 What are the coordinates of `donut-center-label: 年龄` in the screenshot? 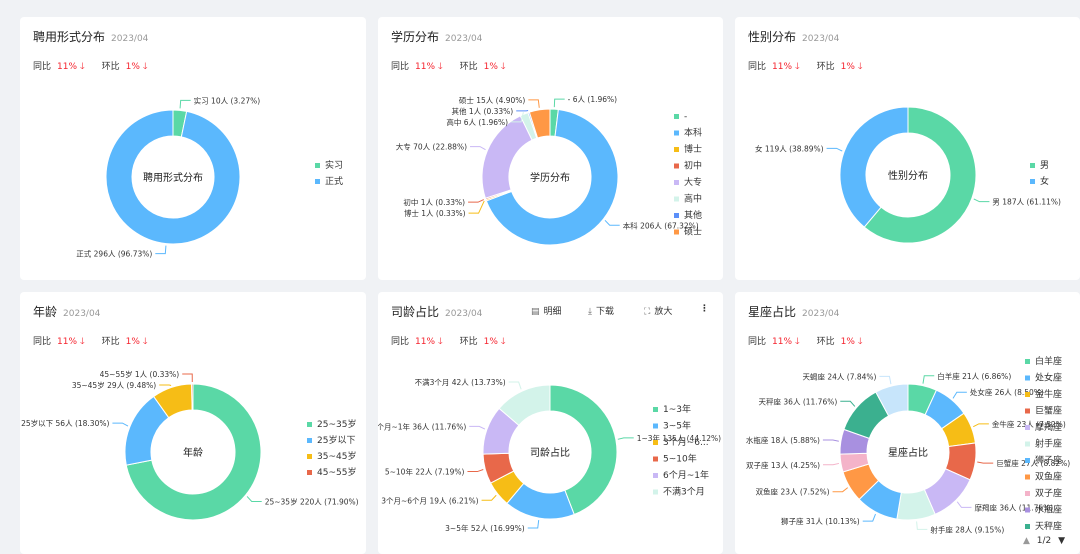 It's located at (193, 452).